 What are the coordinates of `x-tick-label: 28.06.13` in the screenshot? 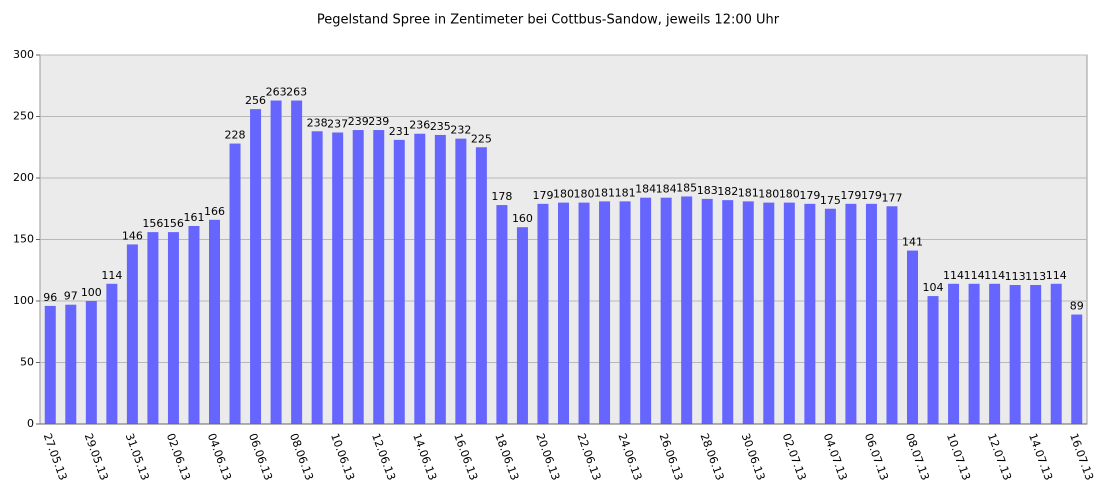 It's located at (712, 457).